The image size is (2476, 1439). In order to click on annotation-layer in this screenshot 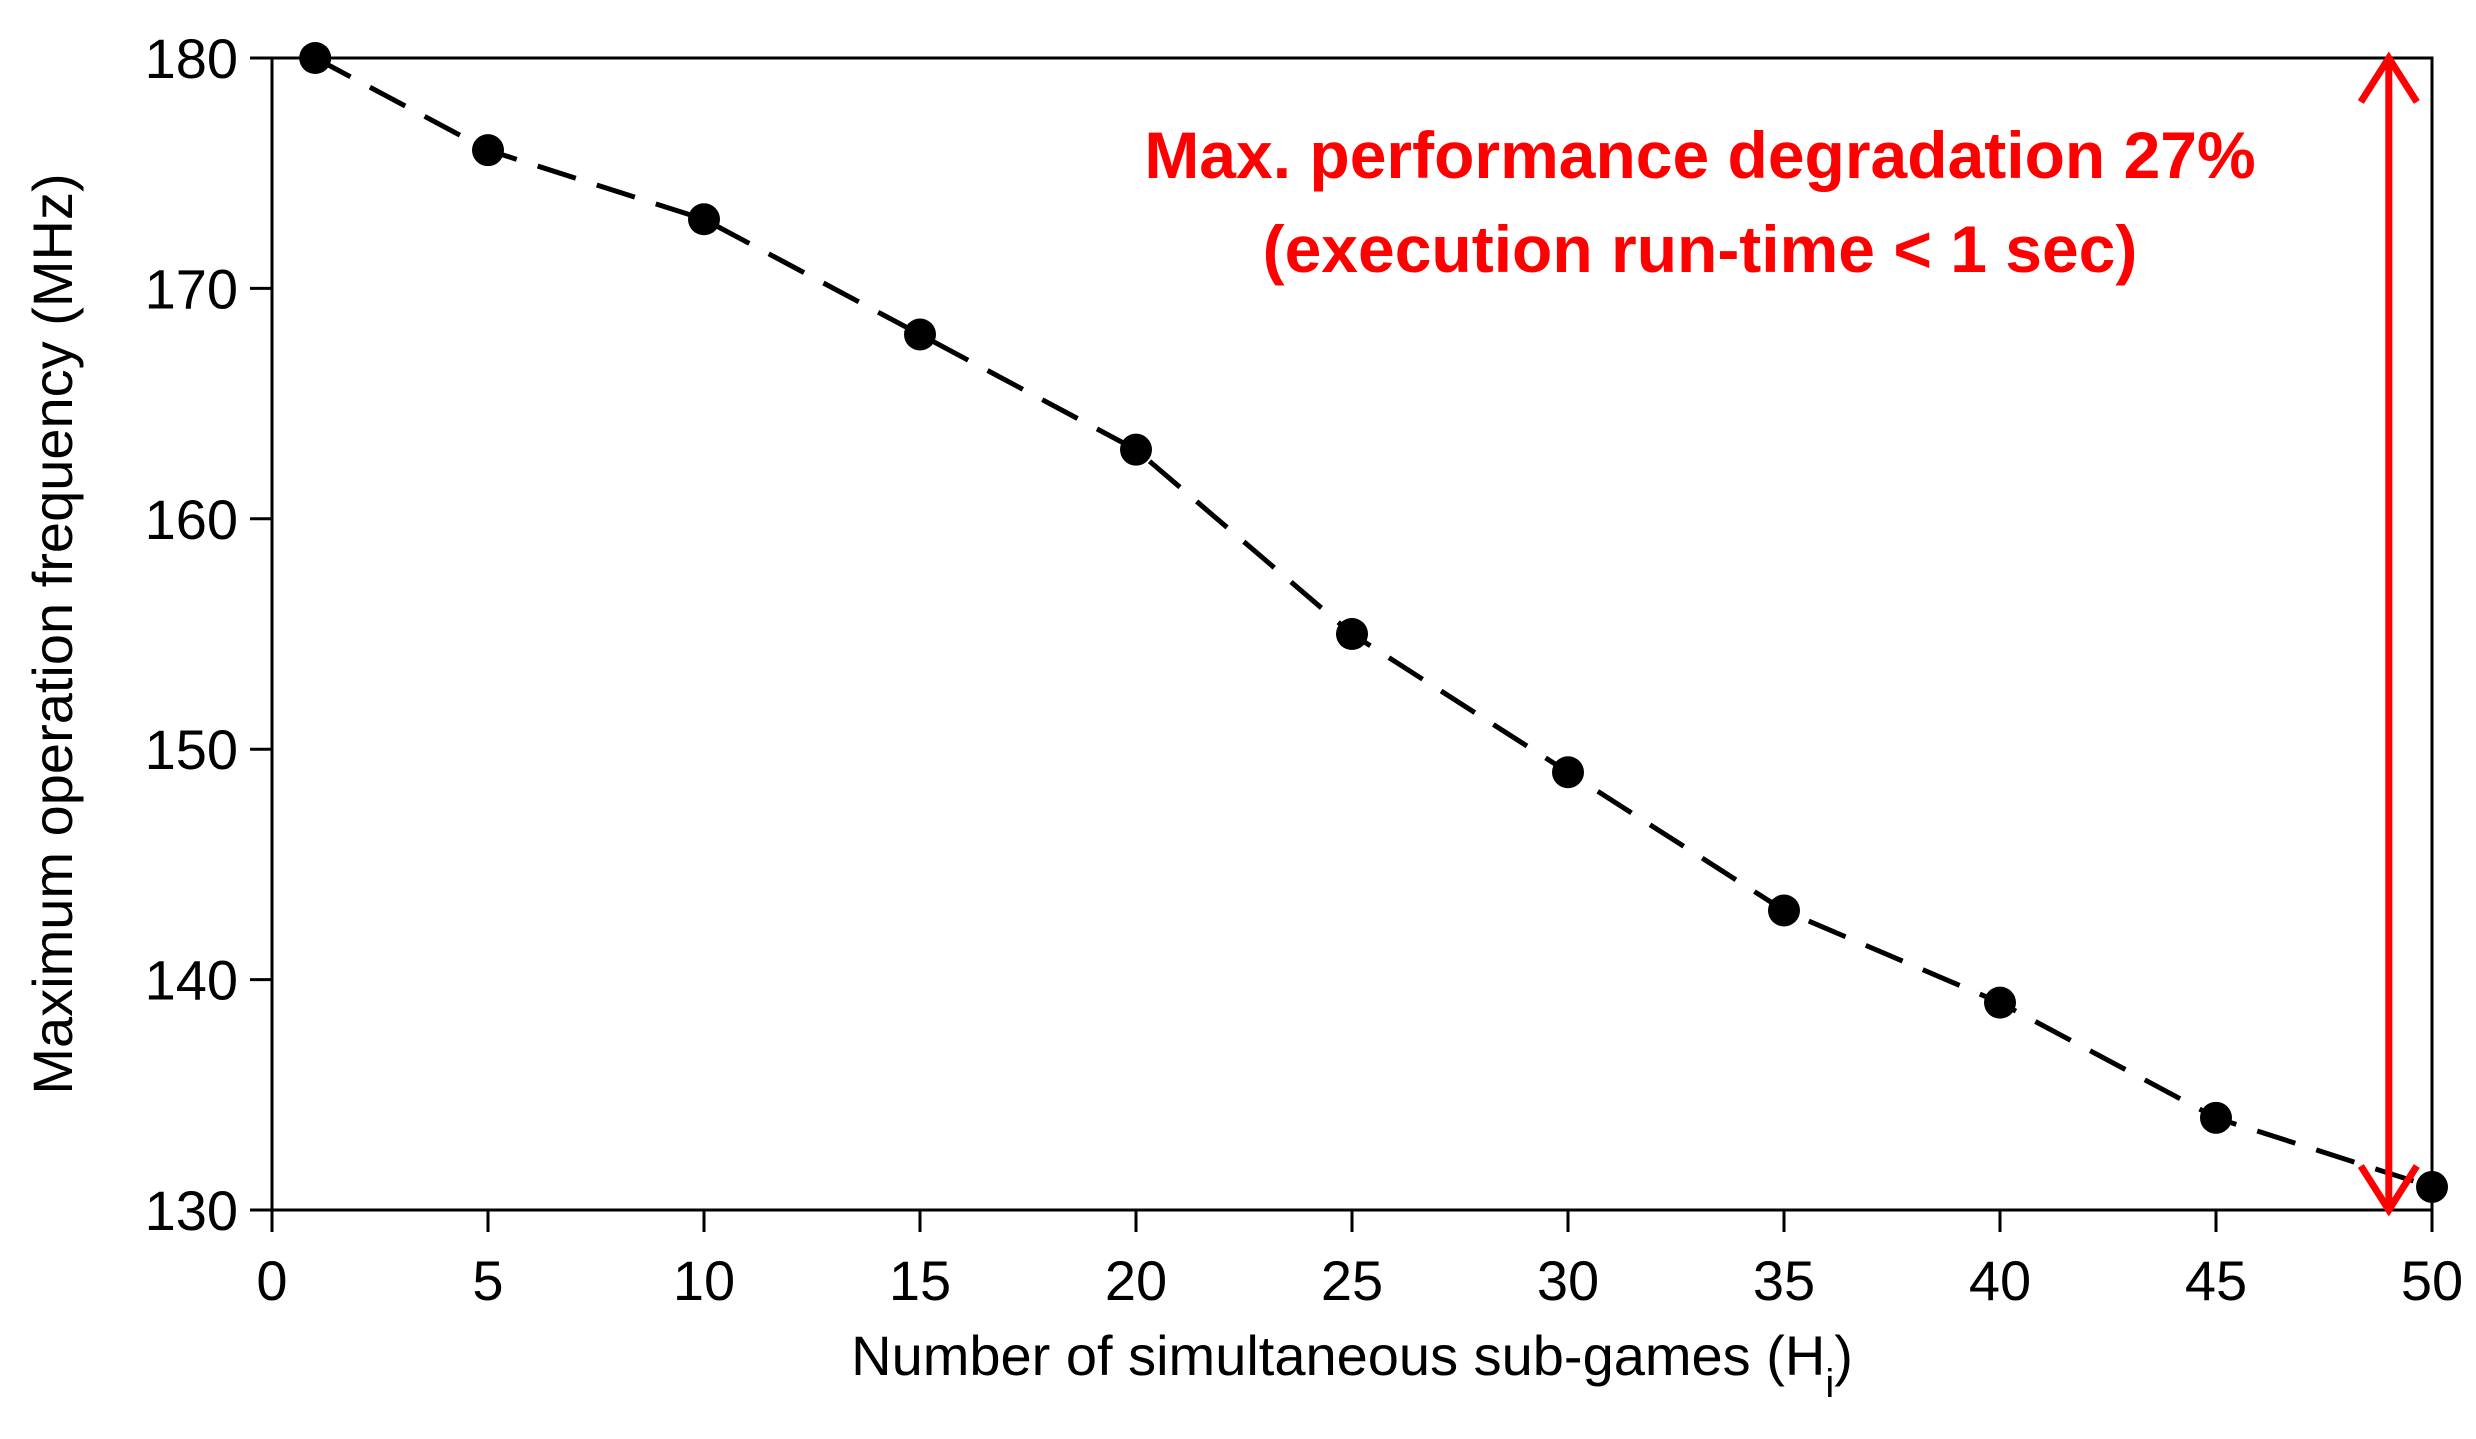, I will do `click(2388, 634)`.